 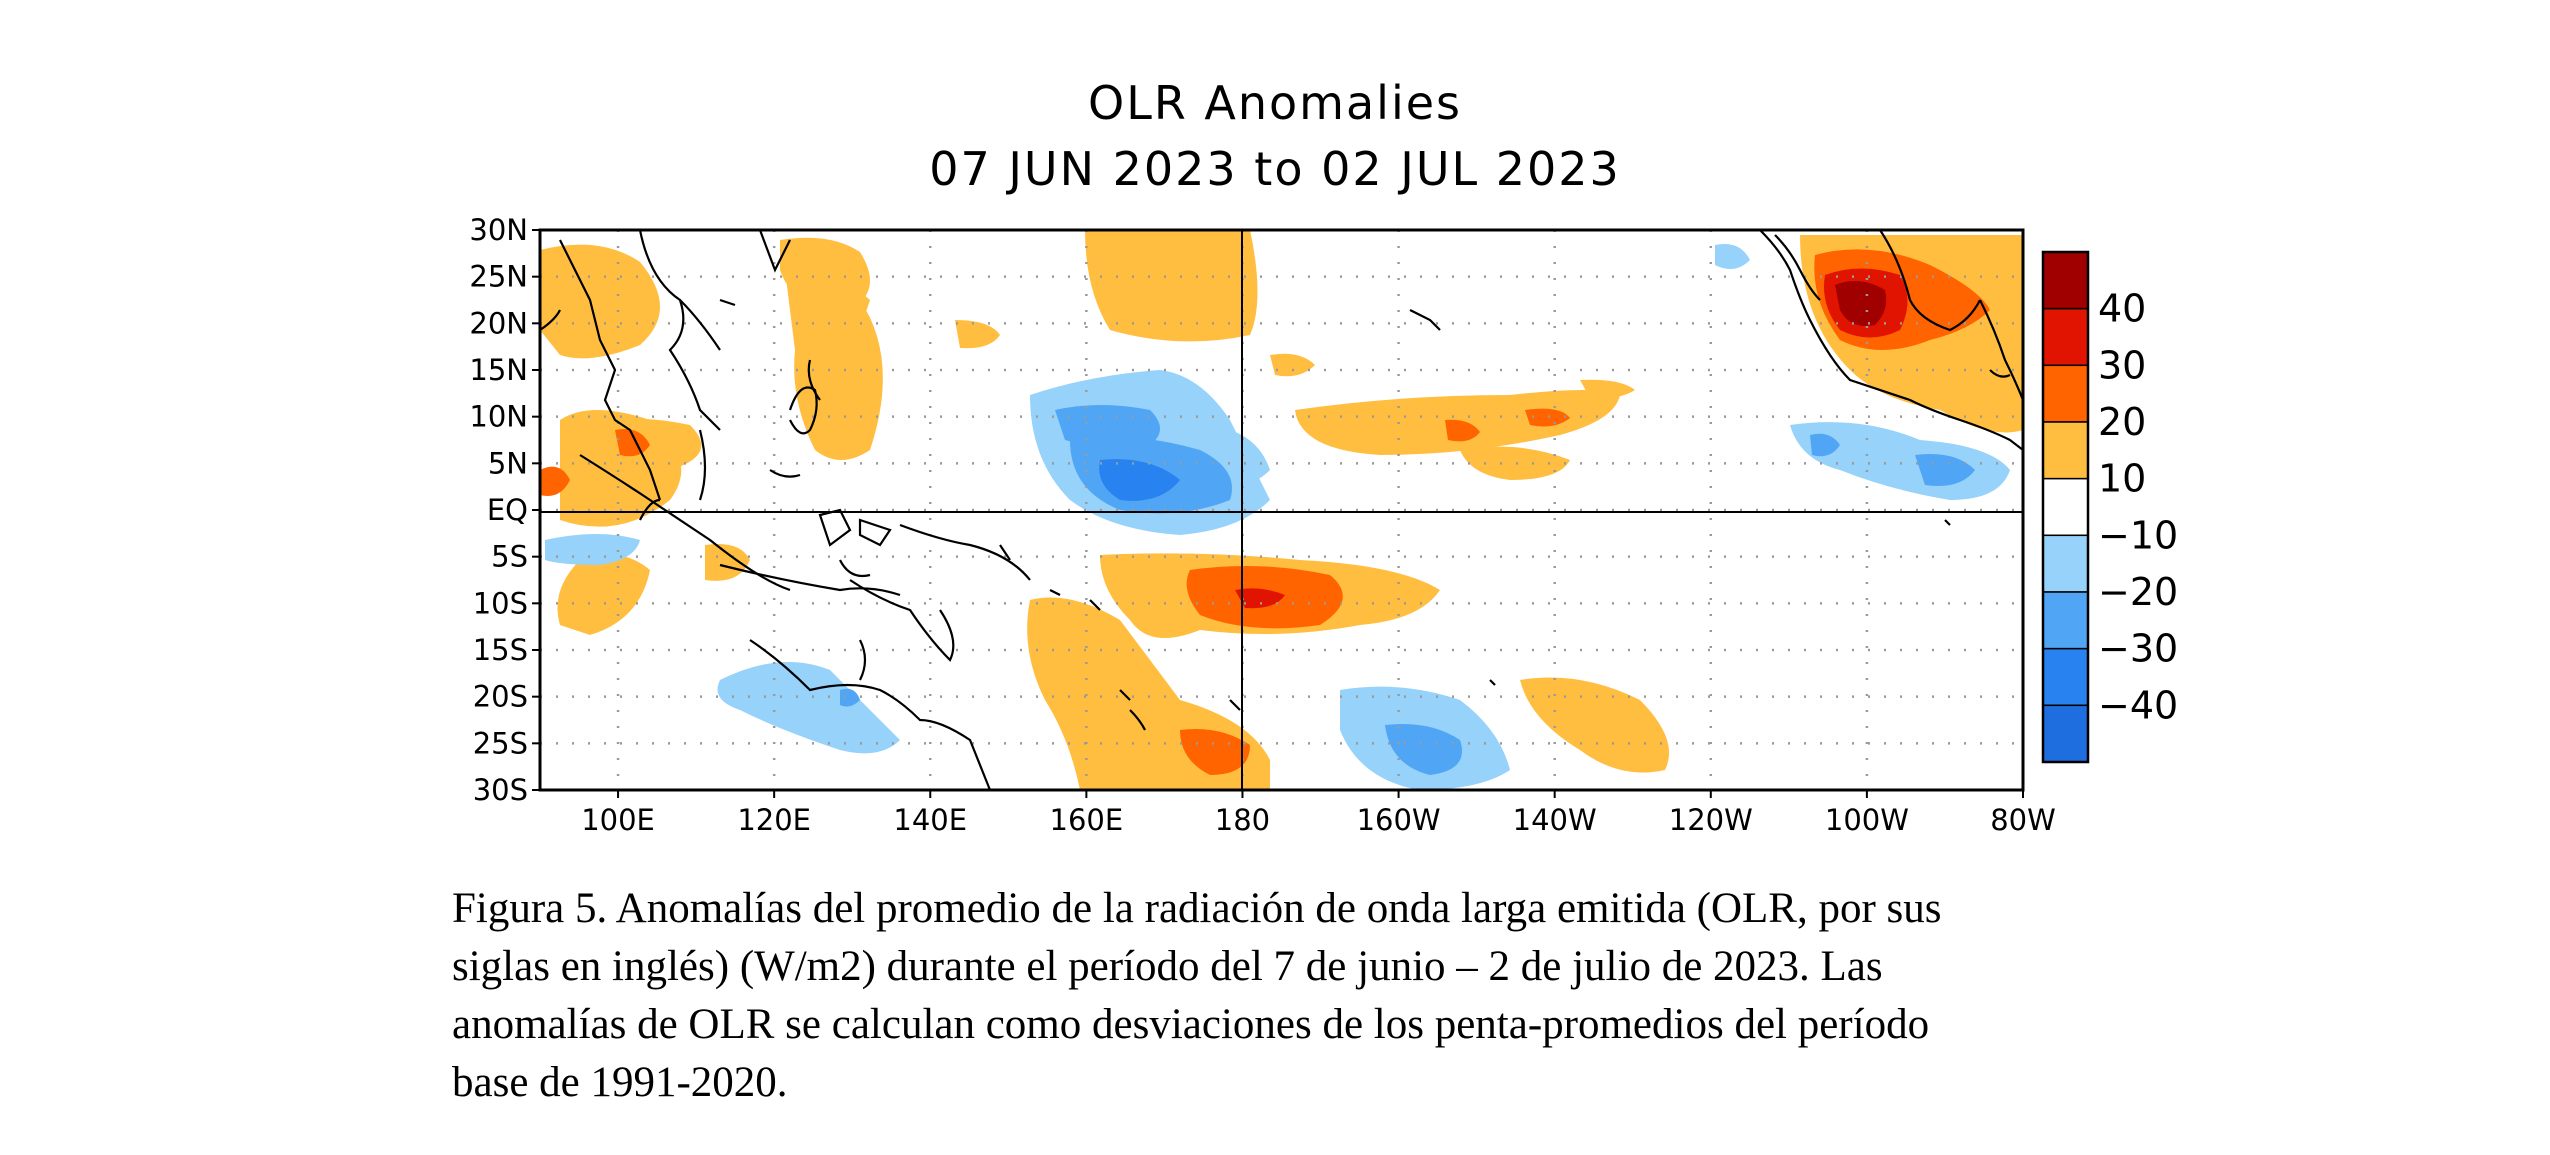 I want to click on colorbar-frame, so click(x=2065, y=507).